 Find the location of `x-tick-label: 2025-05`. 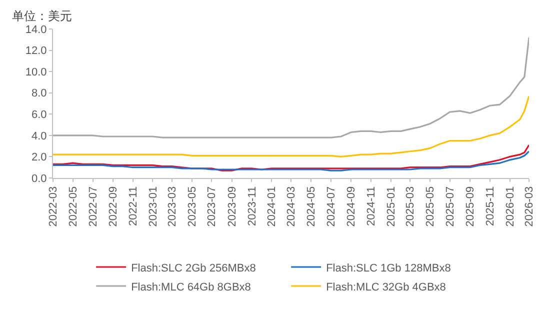

x-tick-label: 2025-05 is located at coordinates (430, 206).